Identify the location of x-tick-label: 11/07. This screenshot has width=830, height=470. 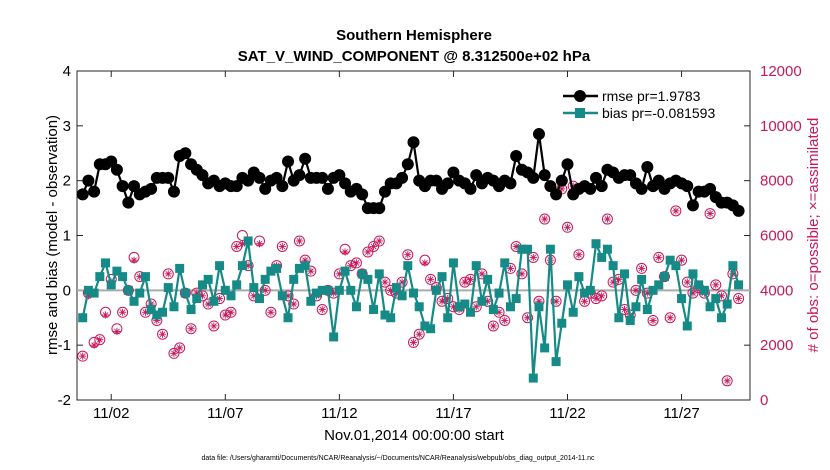
(225, 413).